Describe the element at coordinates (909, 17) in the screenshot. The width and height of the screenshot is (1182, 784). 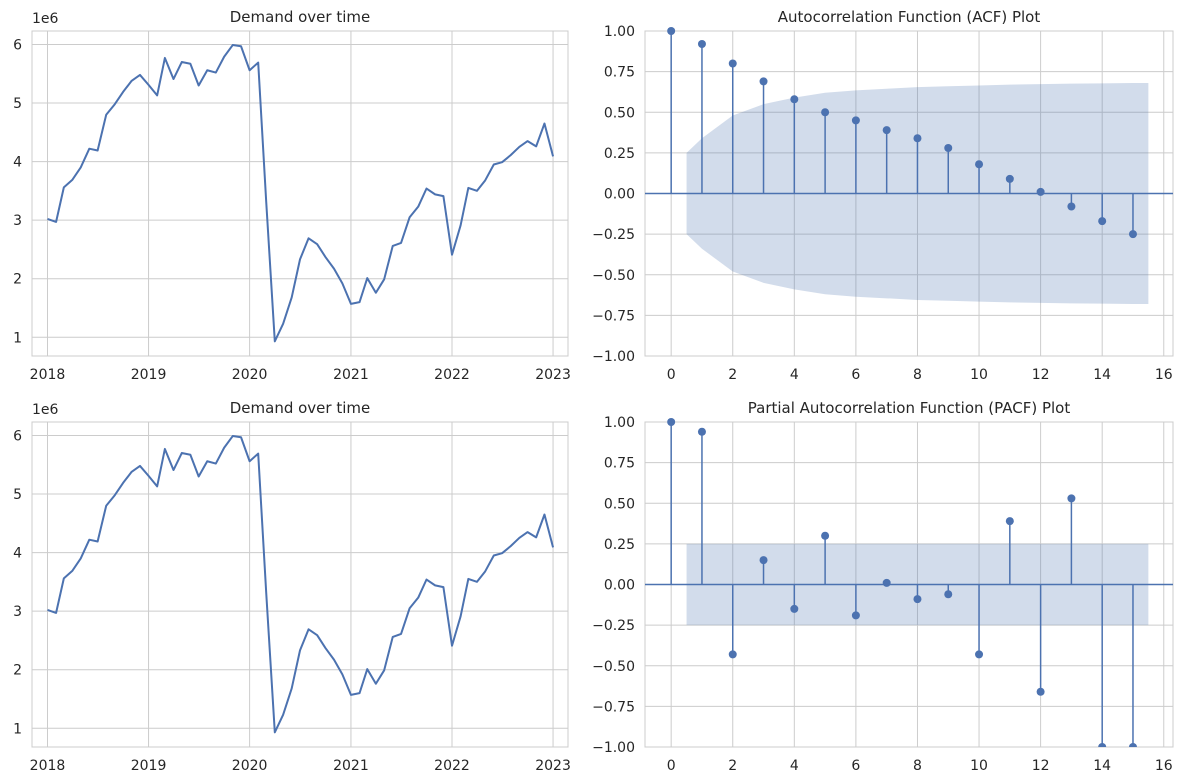
I see `chart-title: Autocorrelation Function (ACF) Plot` at that location.